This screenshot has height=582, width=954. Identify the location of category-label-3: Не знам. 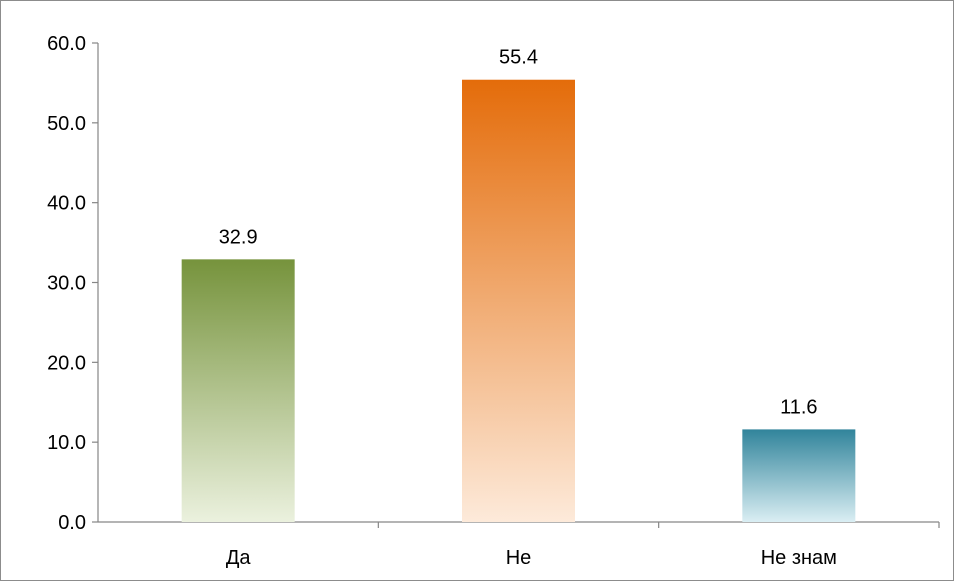
(799, 558).